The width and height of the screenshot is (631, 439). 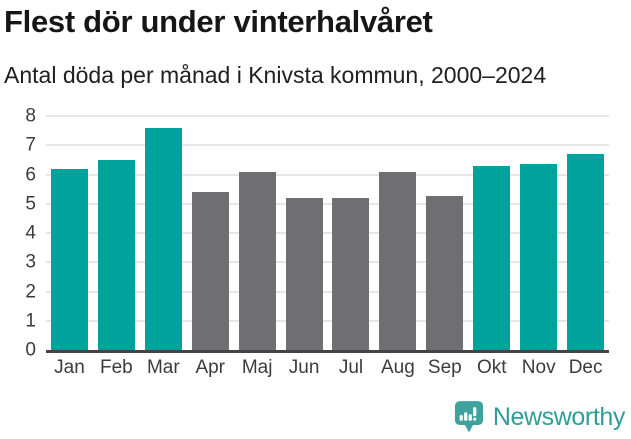 I want to click on bar-slot-mar, so click(x=163, y=233).